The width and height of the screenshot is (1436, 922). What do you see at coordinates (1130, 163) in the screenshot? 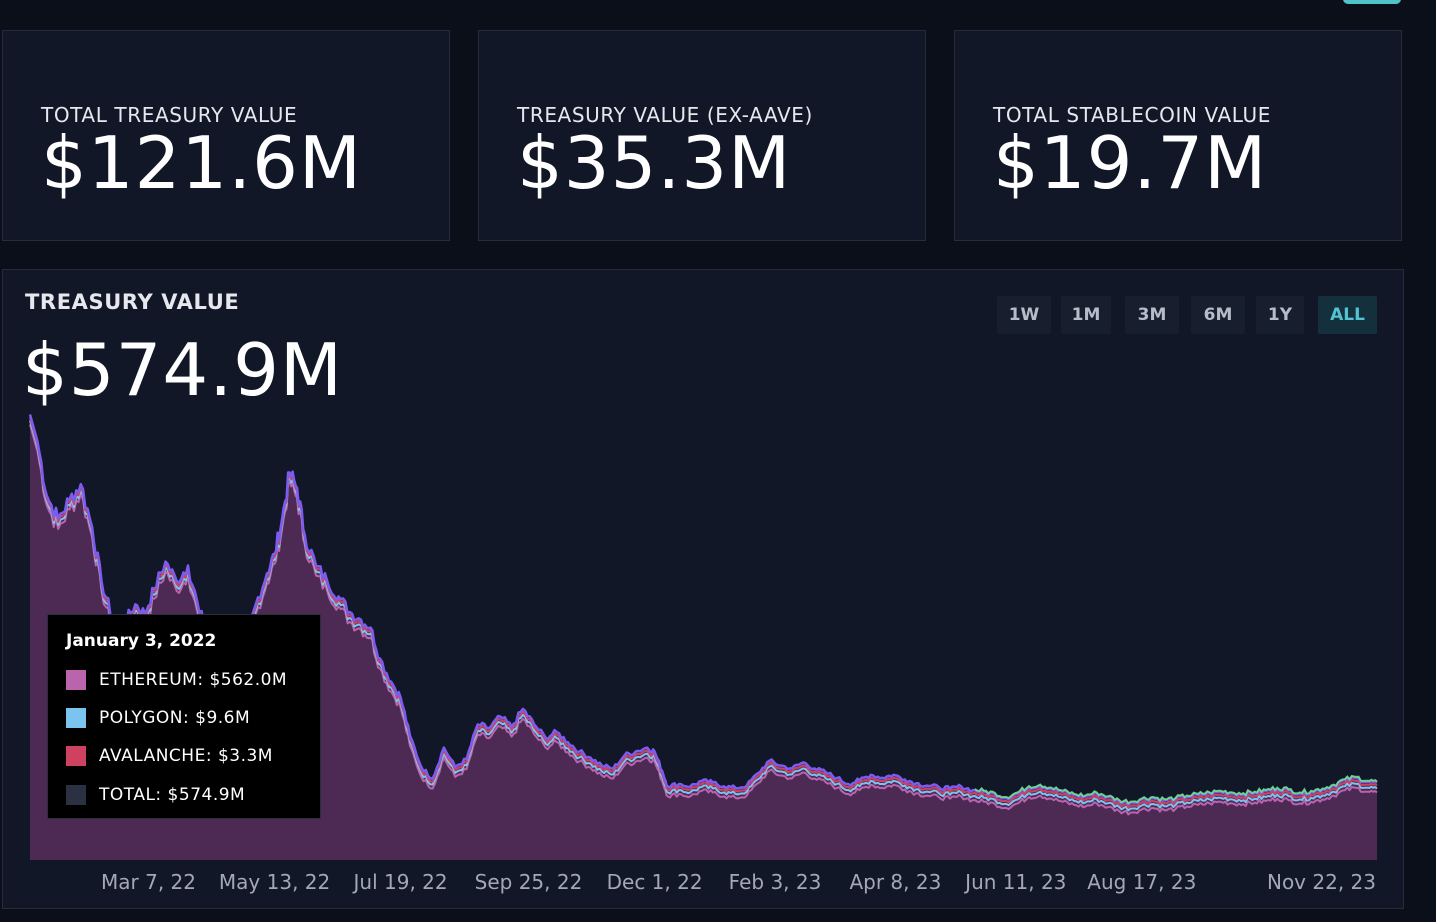
I see `stat-value: $19.7M` at bounding box center [1130, 163].